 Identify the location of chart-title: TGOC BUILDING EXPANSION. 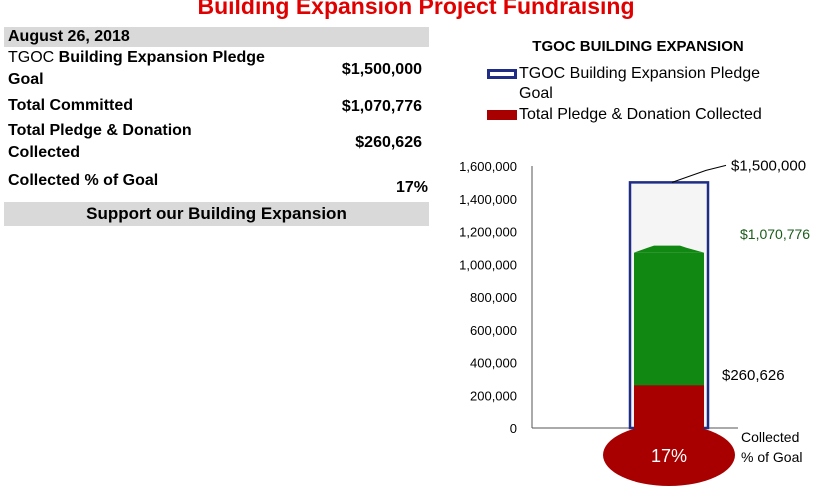
(638, 46).